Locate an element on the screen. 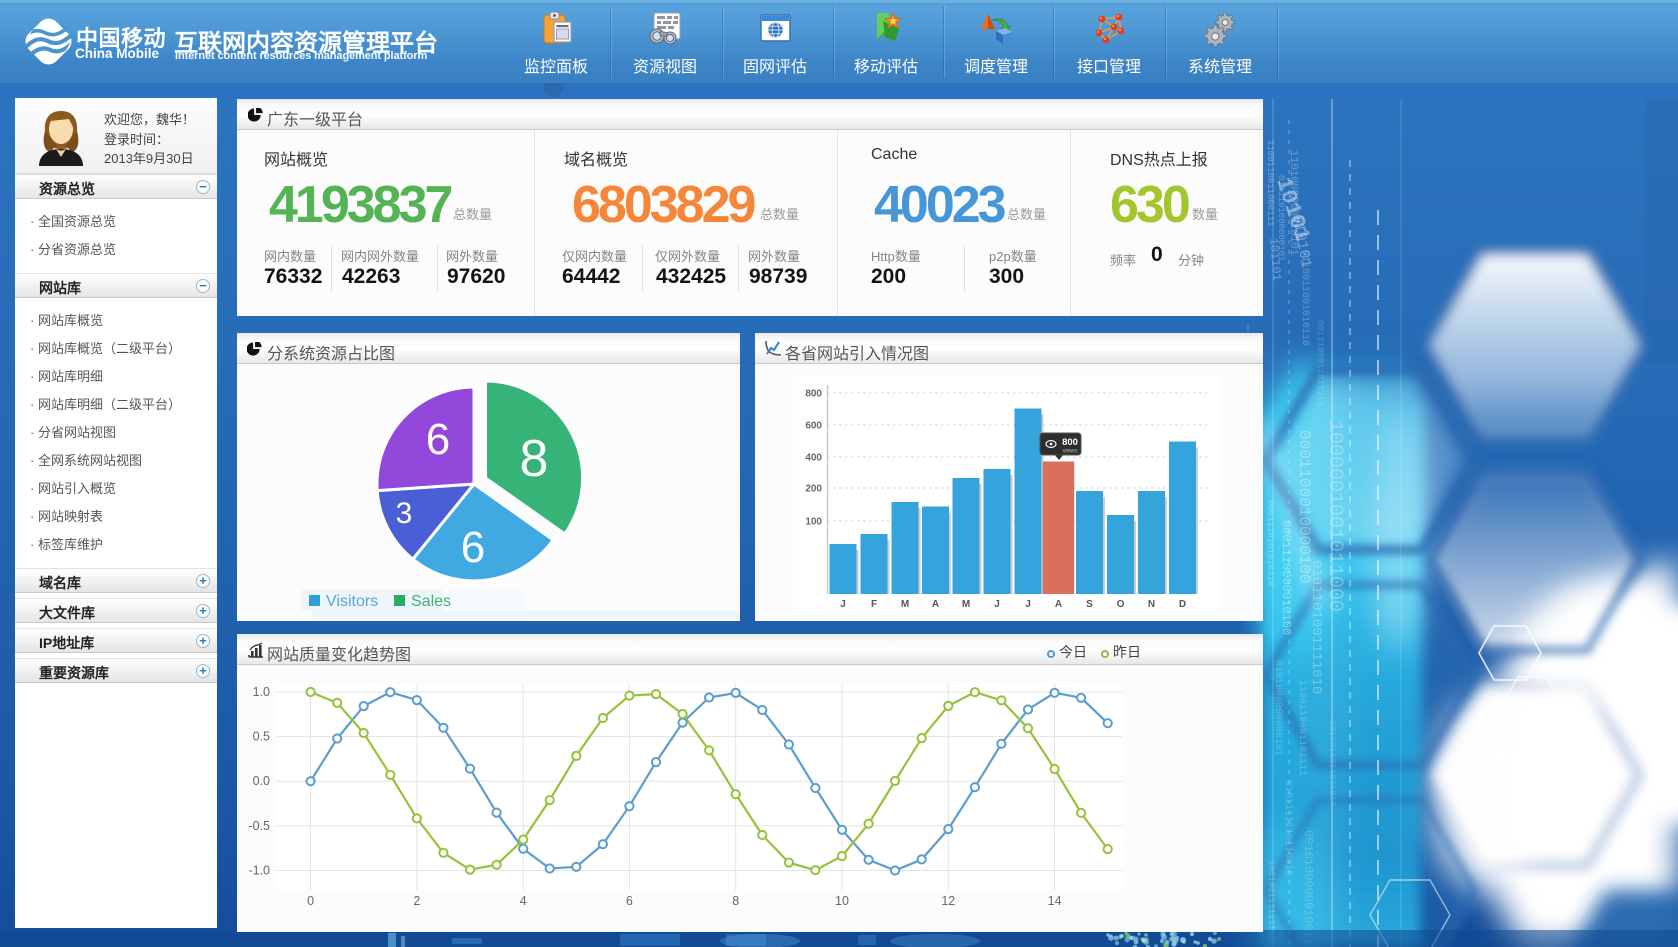 The width and height of the screenshot is (1678, 947). svg-text: 0001110000010100 is located at coordinates (1286, 577).